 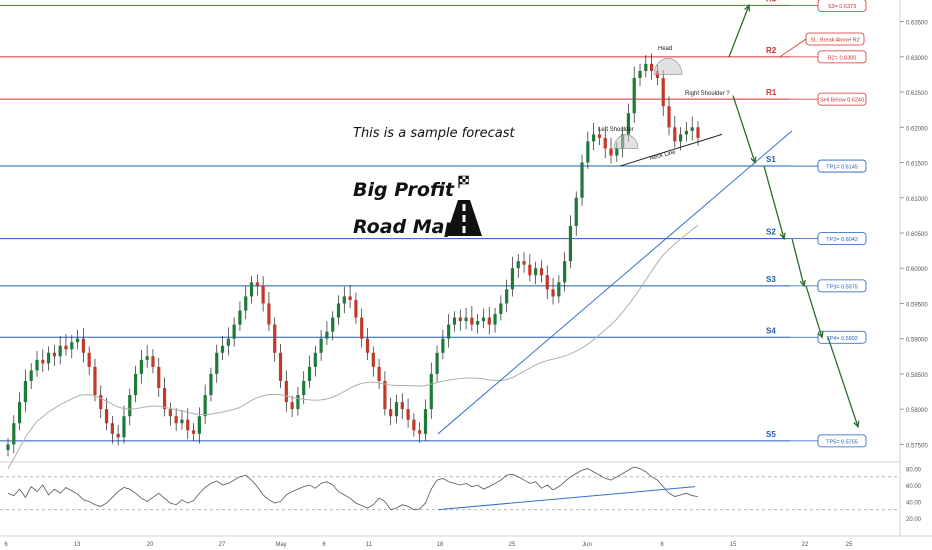 What do you see at coordinates (914, 520) in the screenshot?
I see `rsi-y-tick-label: 20.00` at bounding box center [914, 520].